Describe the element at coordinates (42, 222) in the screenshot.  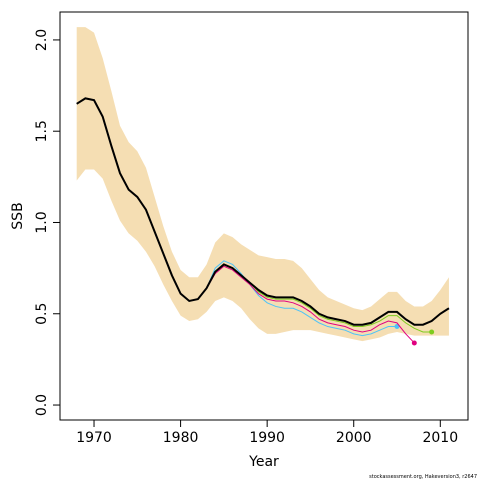
I see `y-tick-label: 1.0` at that location.